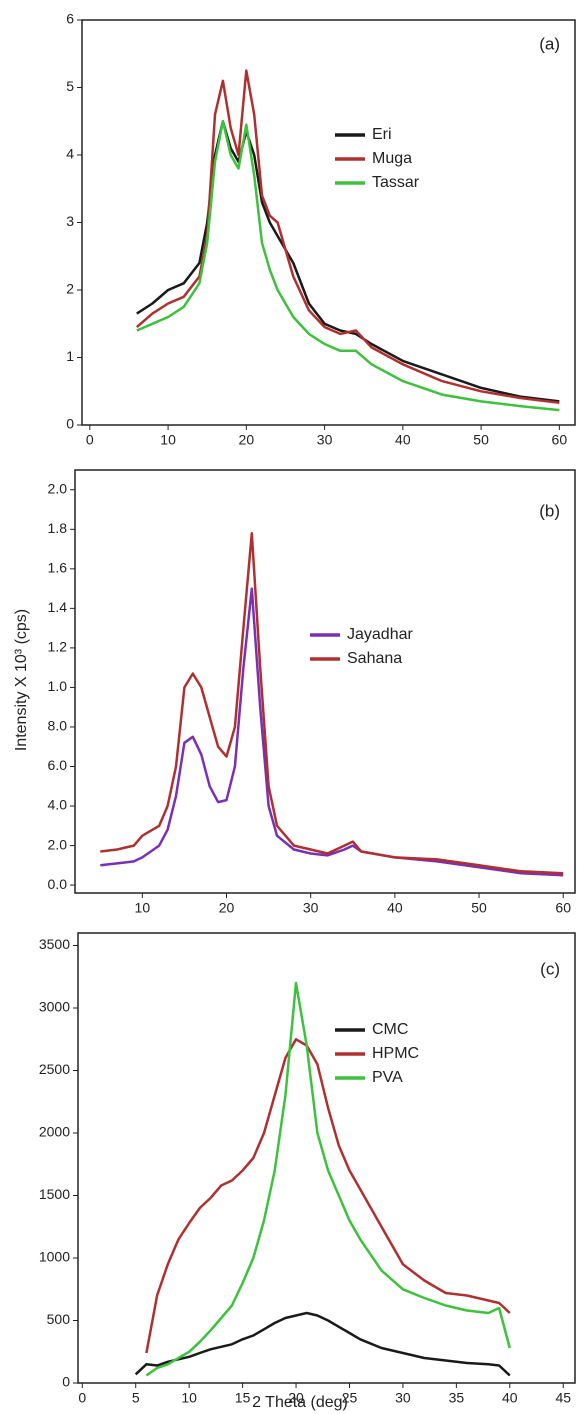 The height and width of the screenshot is (1414, 577). Describe the element at coordinates (58, 686) in the screenshot. I see `y-tick-label: 1.0` at that location.